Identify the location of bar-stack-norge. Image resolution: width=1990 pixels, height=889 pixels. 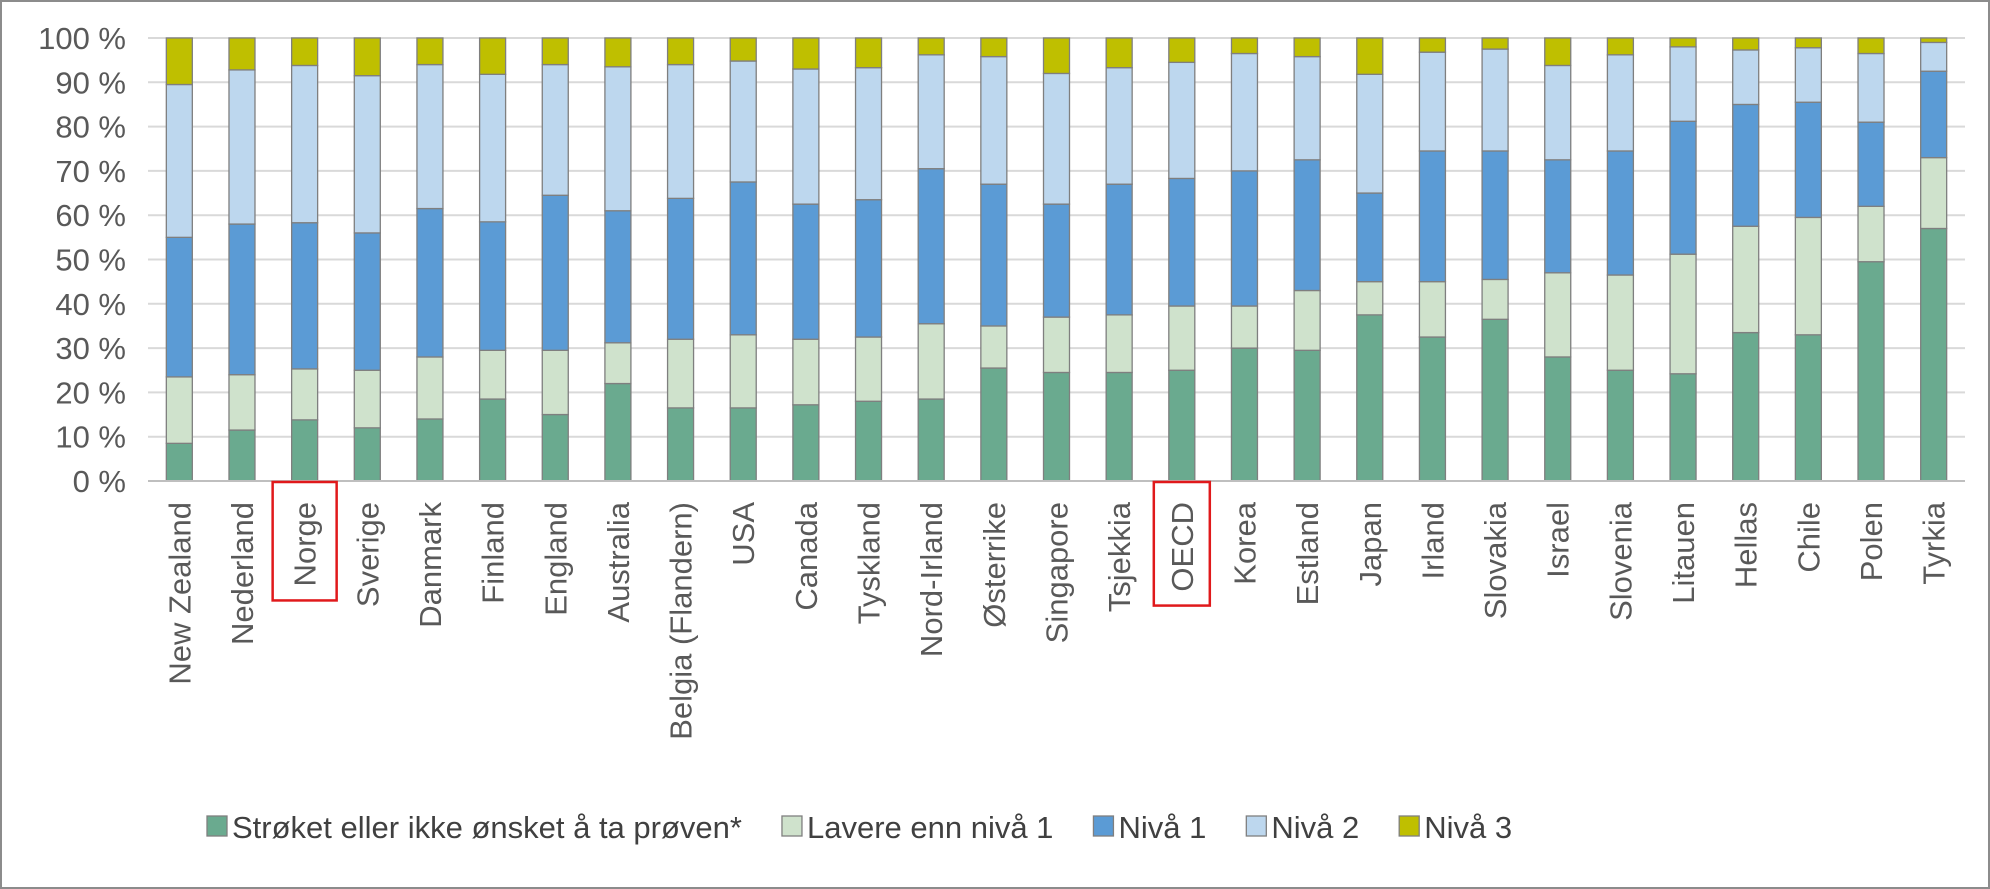
(304, 259).